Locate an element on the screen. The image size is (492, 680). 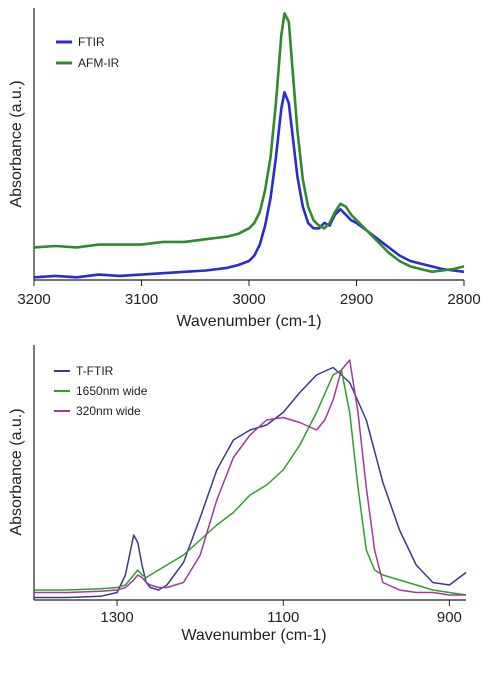
legend-bottom: T-FTIR 1650nm wide 320nm wide is located at coordinates (101, 391).